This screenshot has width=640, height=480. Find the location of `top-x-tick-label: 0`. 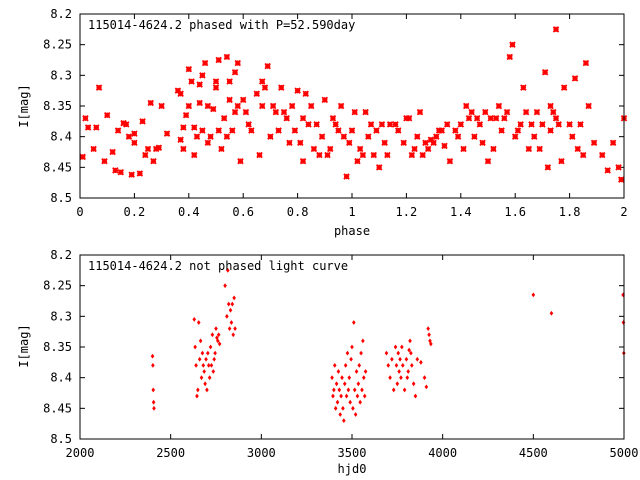

top-x-tick-label: 0 is located at coordinates (79, 212).